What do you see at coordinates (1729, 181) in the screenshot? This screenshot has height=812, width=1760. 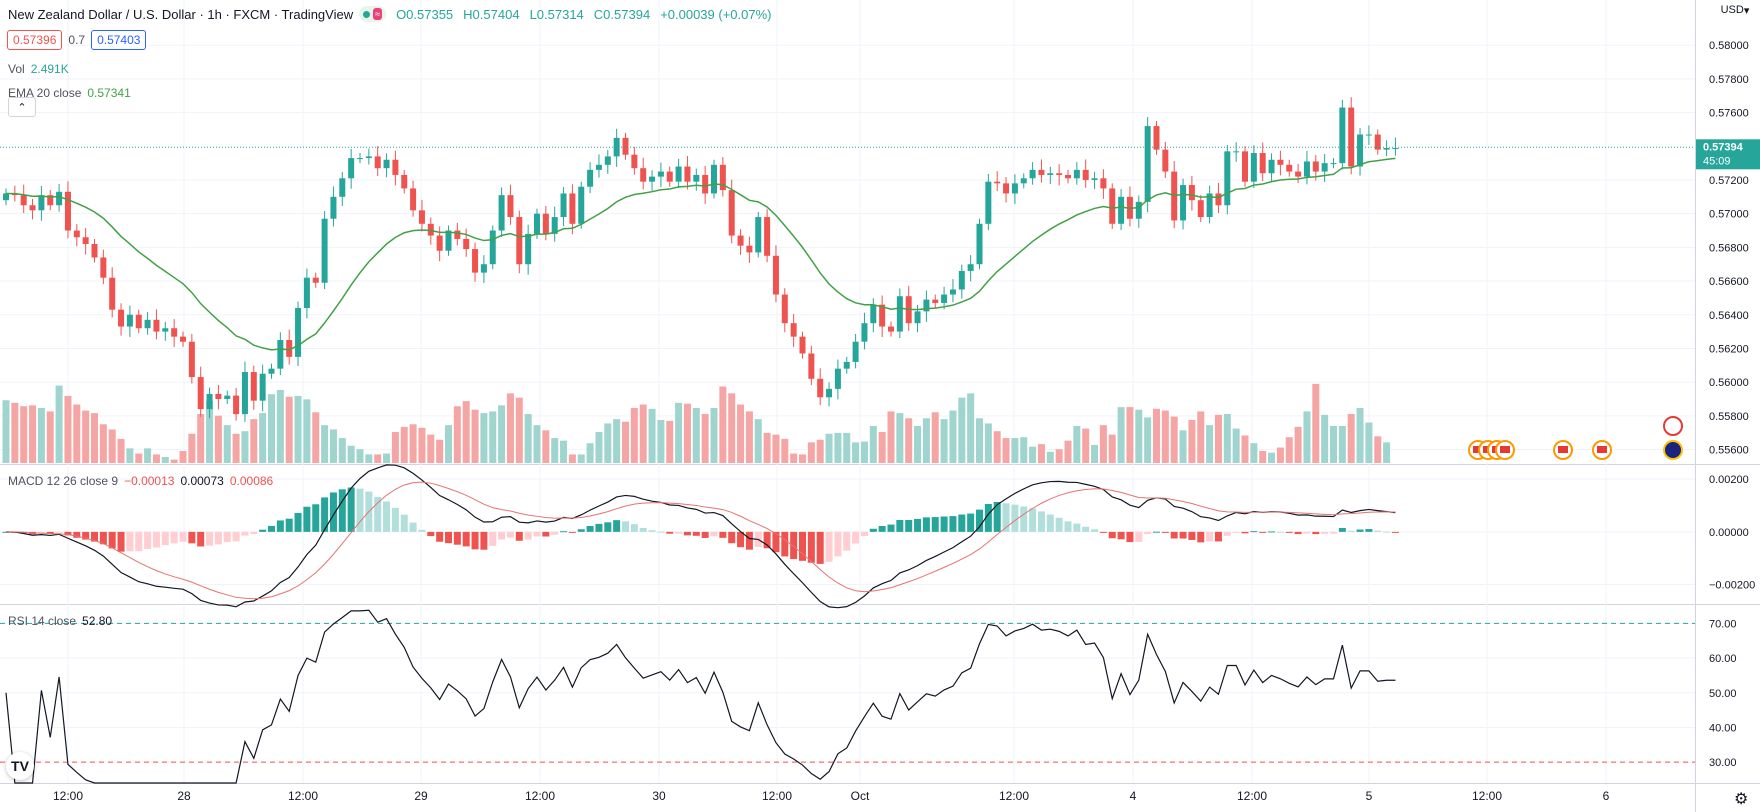 I see `price-tick-label: 0.57200` at bounding box center [1729, 181].